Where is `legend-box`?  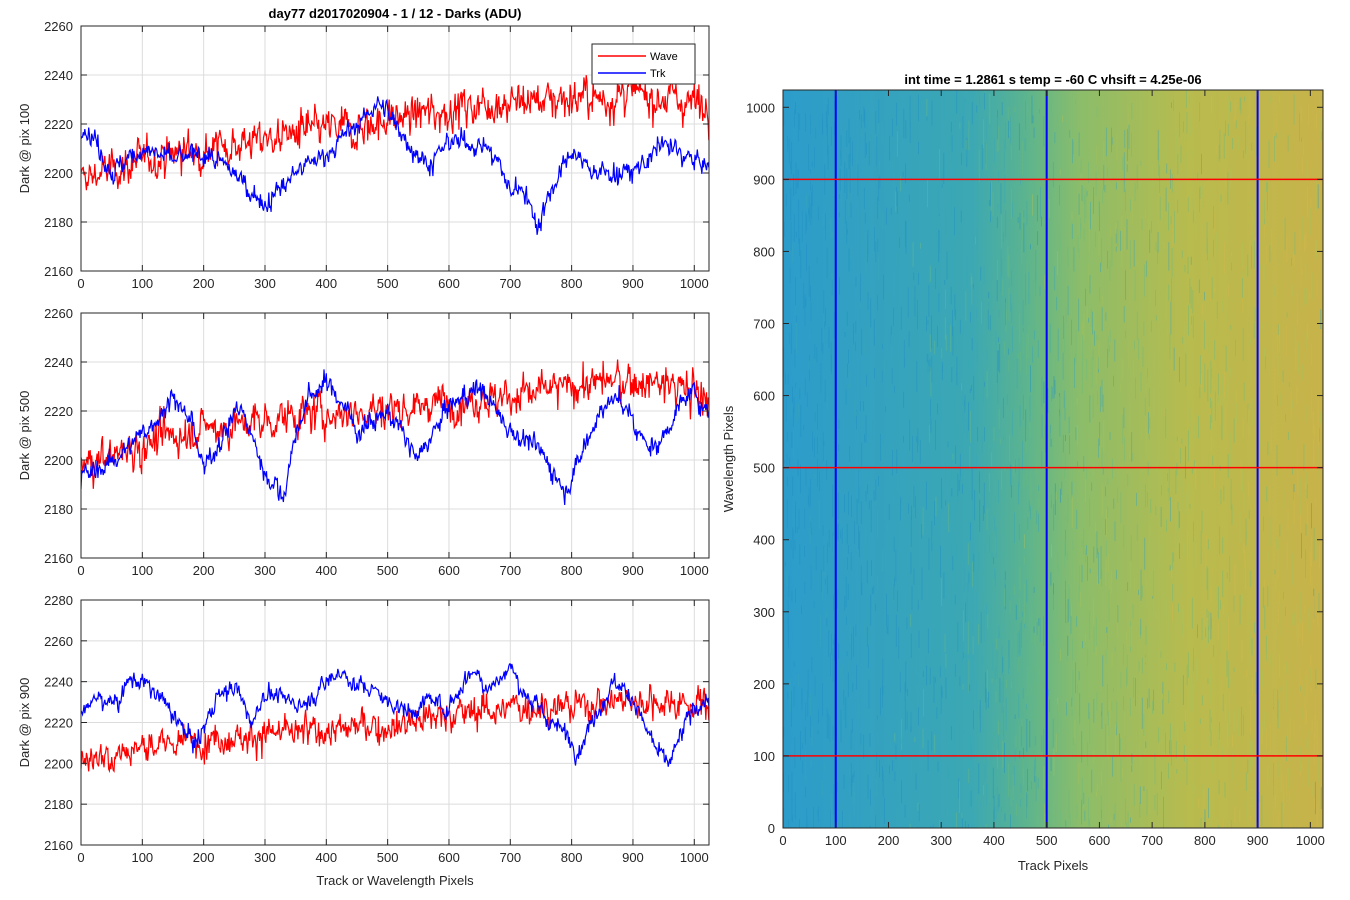 legend-box is located at coordinates (643, 64).